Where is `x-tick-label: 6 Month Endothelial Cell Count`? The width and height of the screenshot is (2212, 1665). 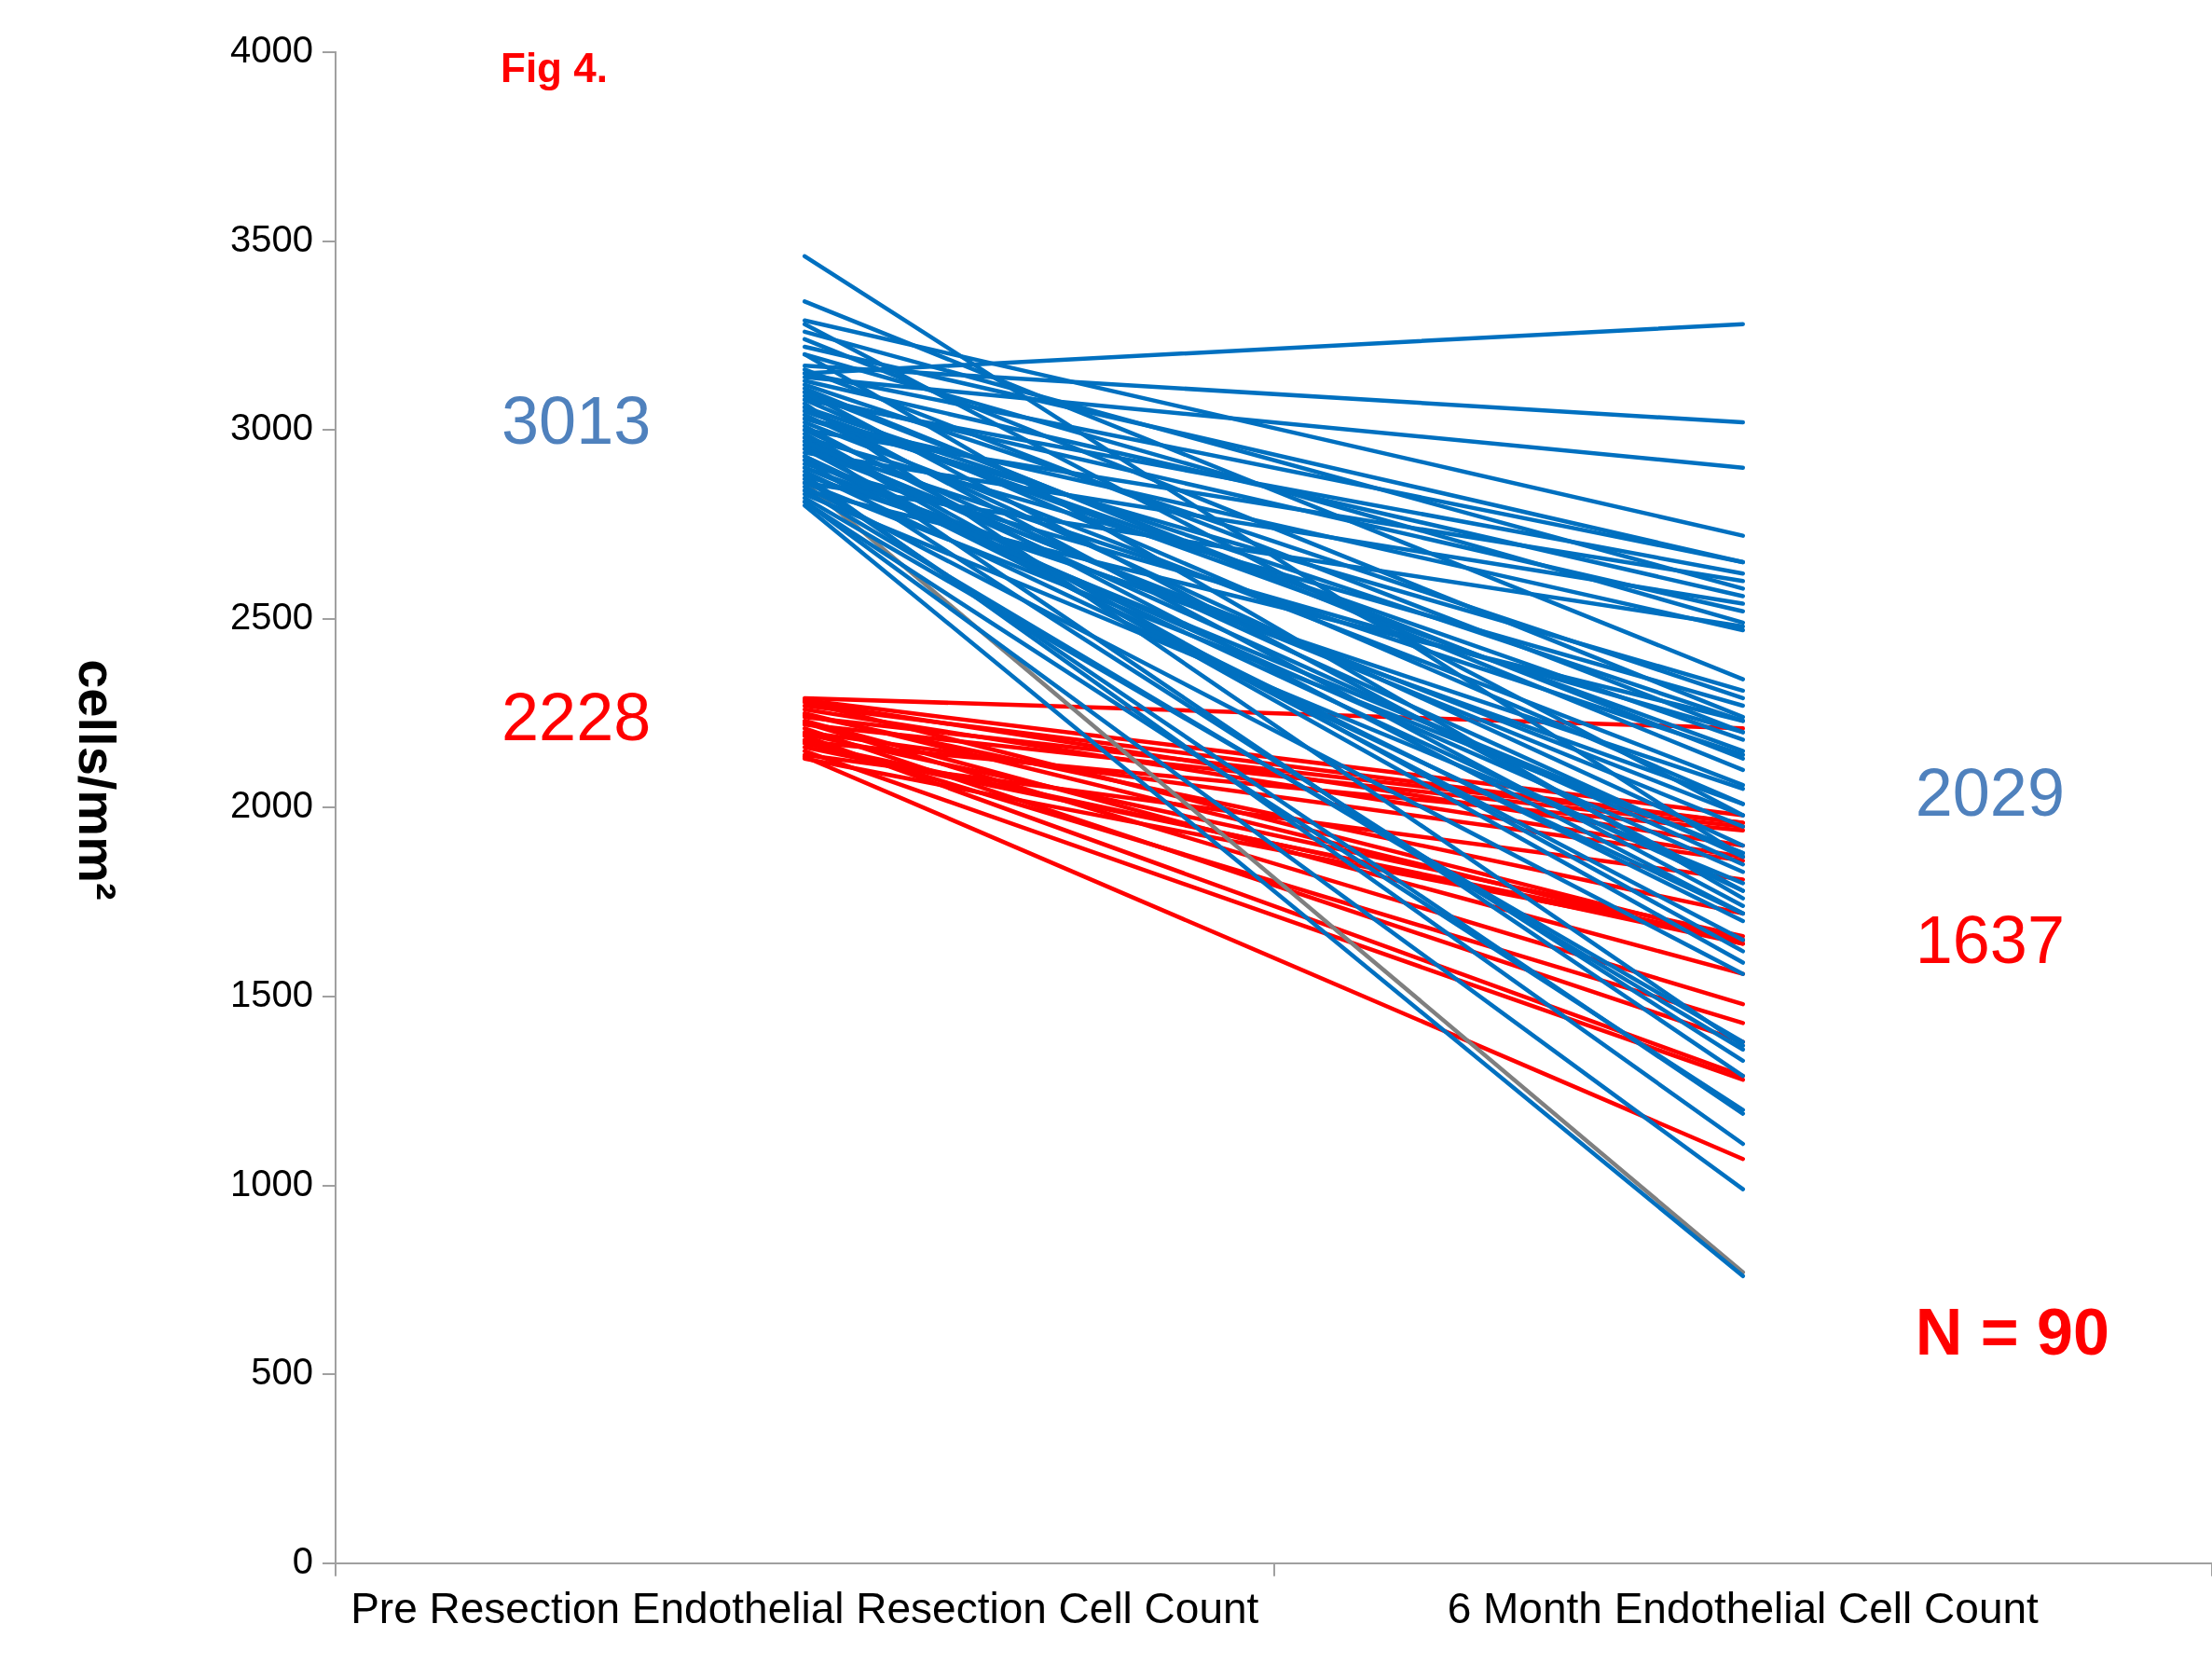
x-tick-label: 6 Month Endothelial Cell Count is located at coordinates (1743, 1609).